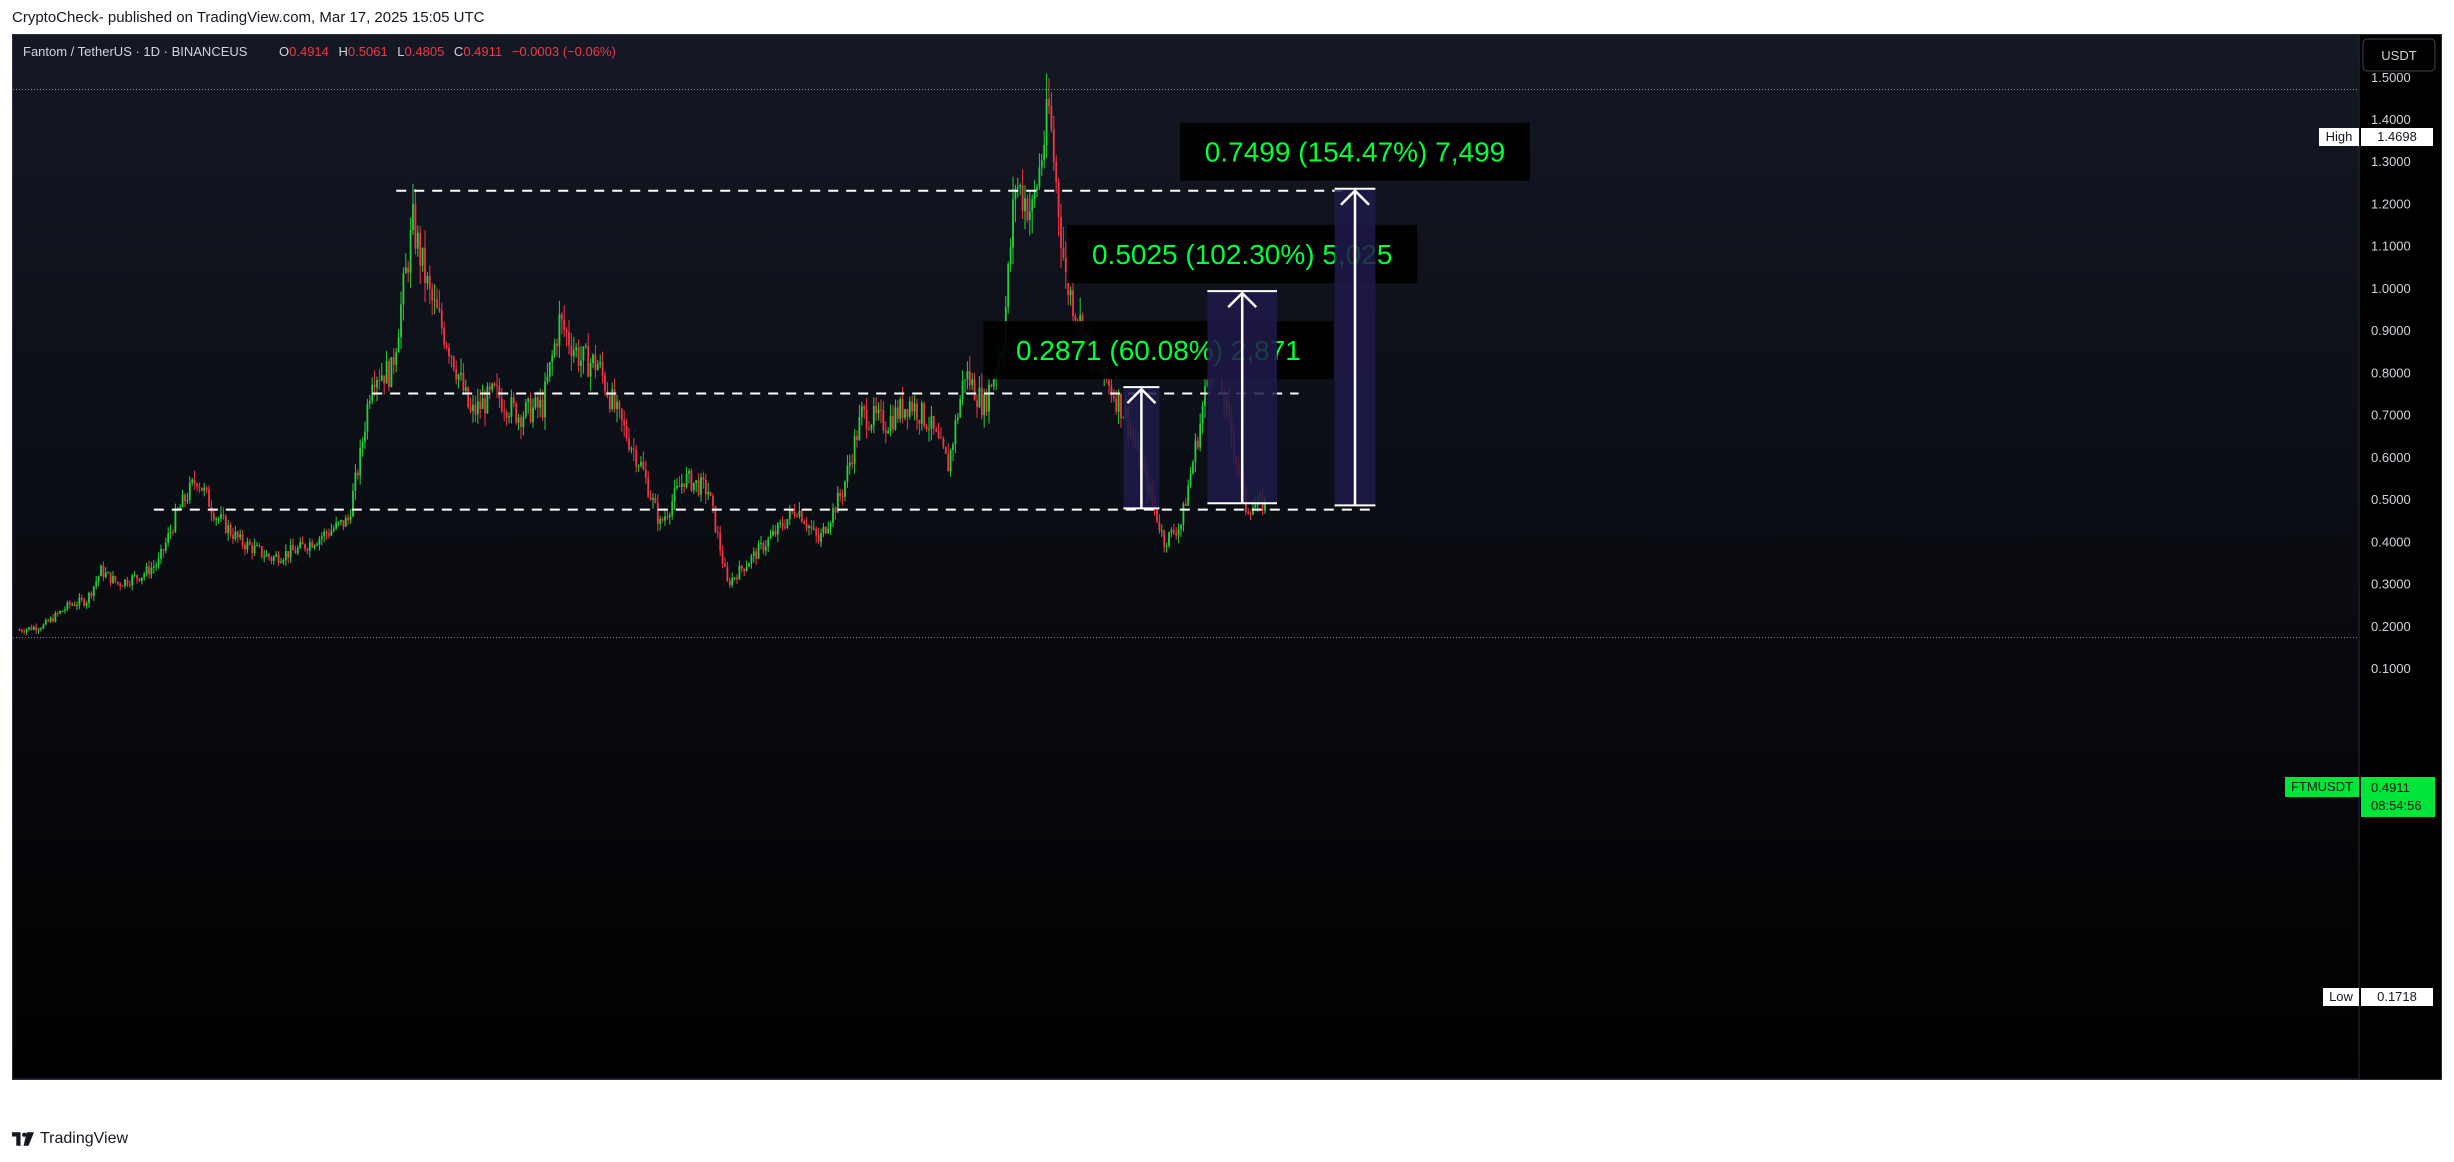 This screenshot has height=1162, width=2454. I want to click on currency-button-box, so click(2399, 55).